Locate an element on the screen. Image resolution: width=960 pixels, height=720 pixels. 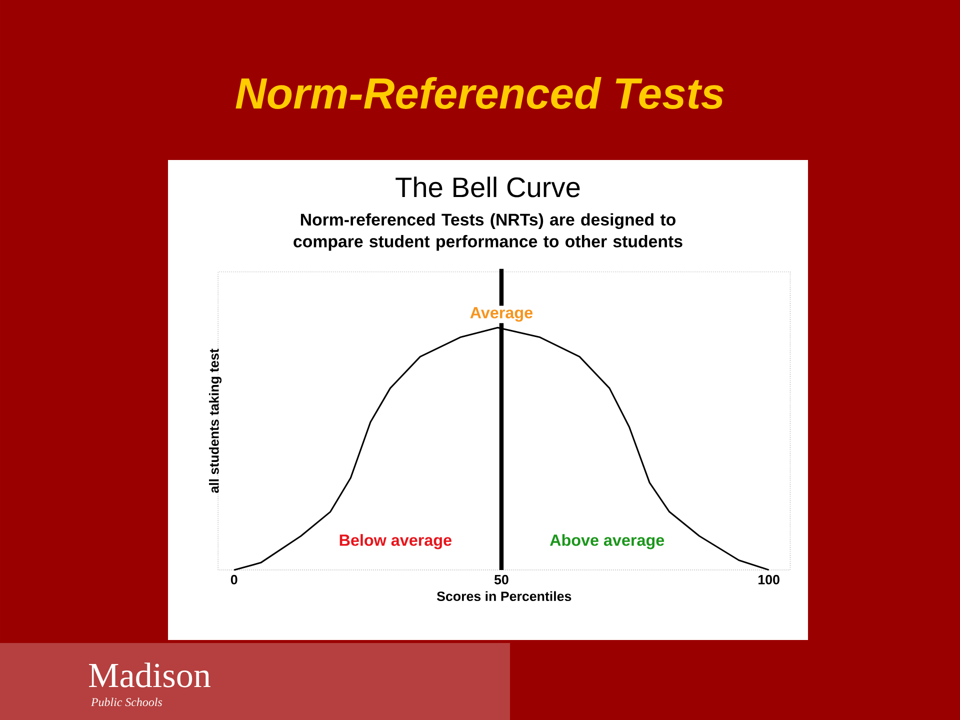
chart-subtitle: The Bell Curve is located at coordinates (488, 187).